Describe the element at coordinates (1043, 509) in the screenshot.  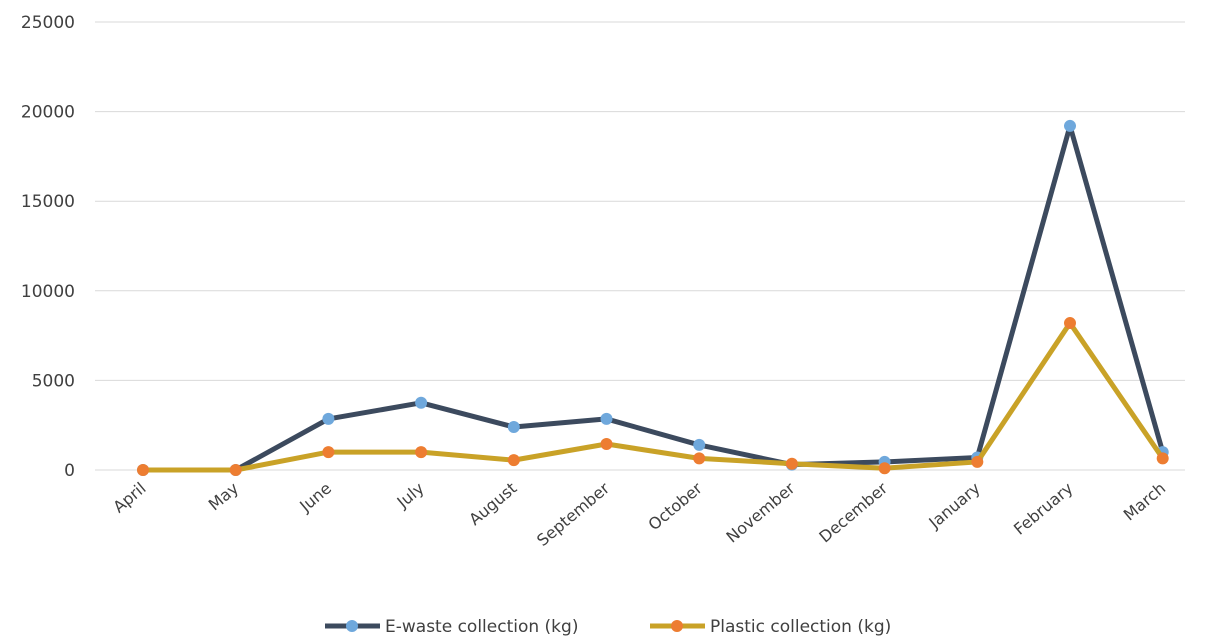
I see `x-tick-label: February` at that location.